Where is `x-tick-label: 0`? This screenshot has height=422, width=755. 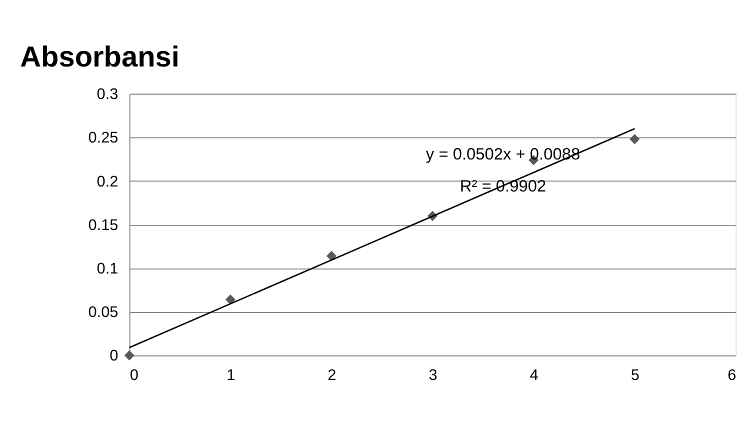 x-tick-label: 0 is located at coordinates (134, 375).